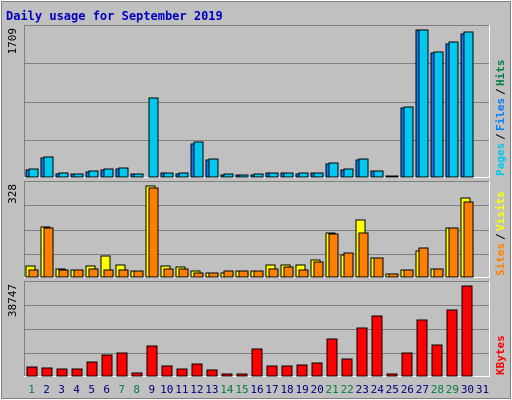 The height and width of the screenshot is (400, 512). What do you see at coordinates (378, 389) in the screenshot?
I see `x-tick-label: 24` at bounding box center [378, 389].